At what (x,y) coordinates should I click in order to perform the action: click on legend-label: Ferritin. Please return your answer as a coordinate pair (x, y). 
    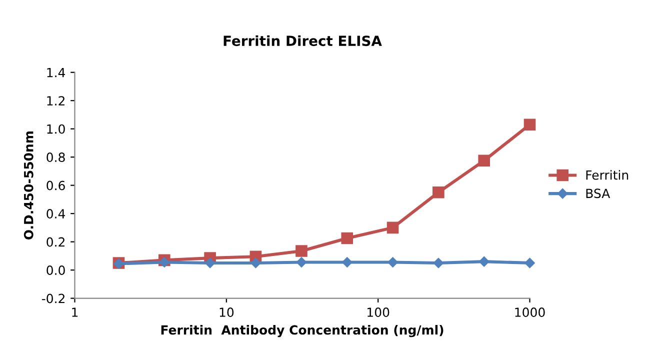
    Looking at the image, I should click on (607, 175).